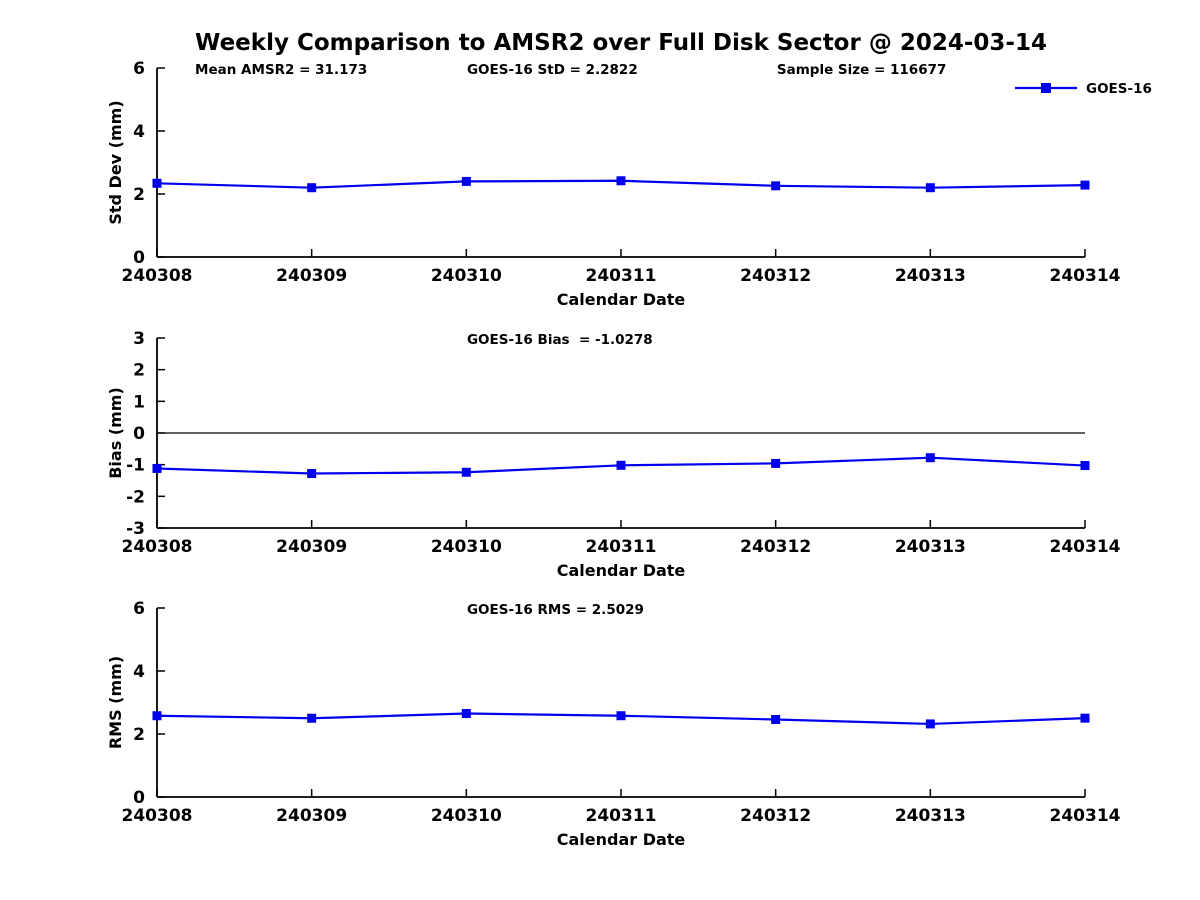  What do you see at coordinates (139, 402) in the screenshot?
I see `y-tick-label: 1` at bounding box center [139, 402].